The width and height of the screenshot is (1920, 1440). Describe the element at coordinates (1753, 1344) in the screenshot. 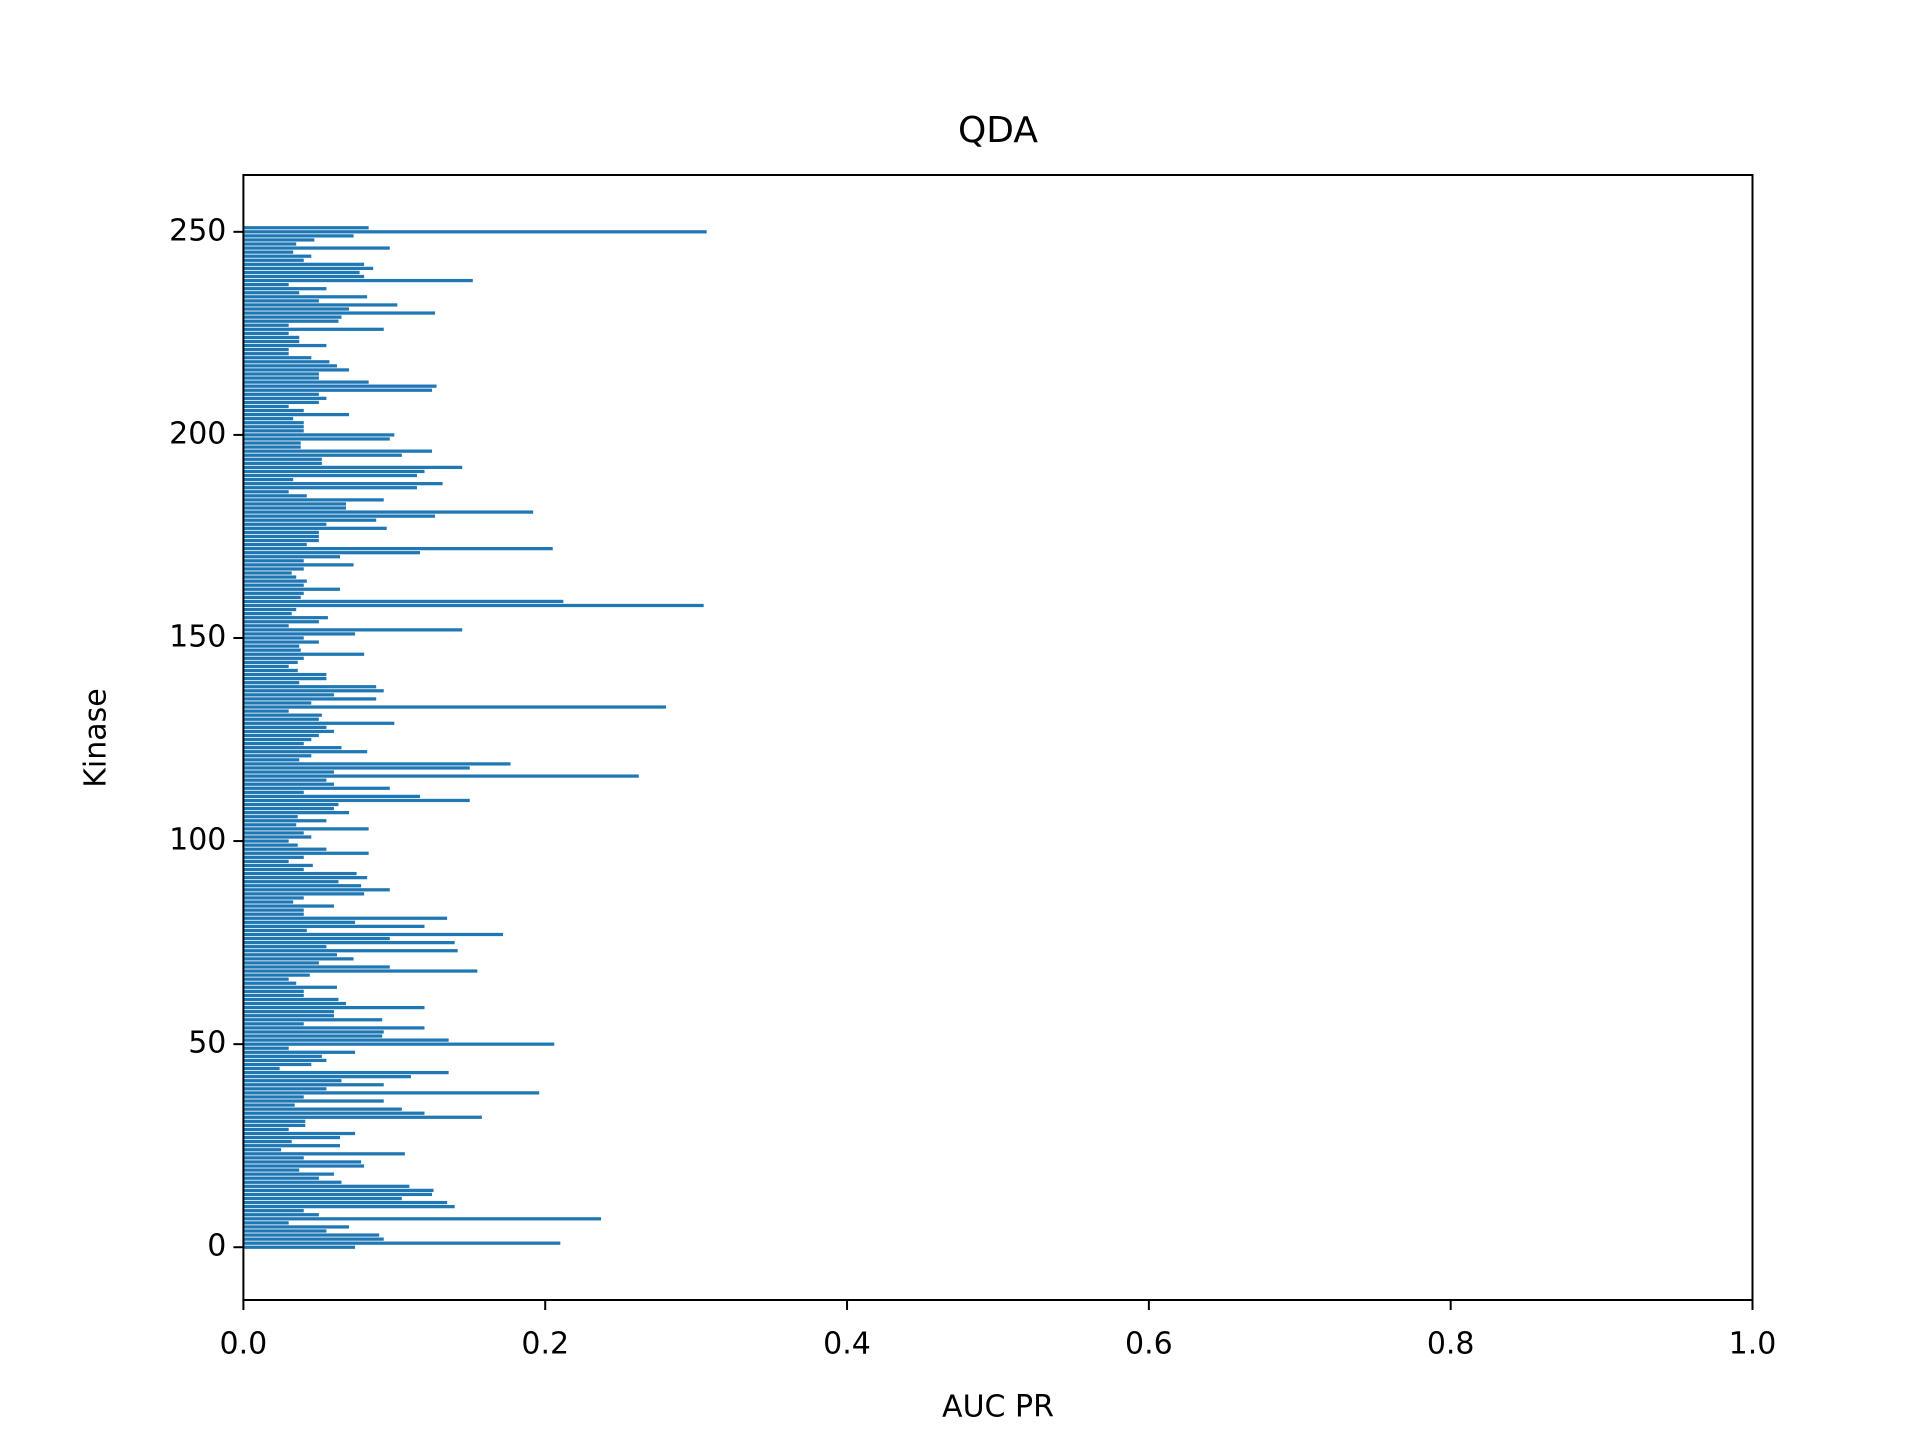

I see `x-tick-label: 1.0` at that location.